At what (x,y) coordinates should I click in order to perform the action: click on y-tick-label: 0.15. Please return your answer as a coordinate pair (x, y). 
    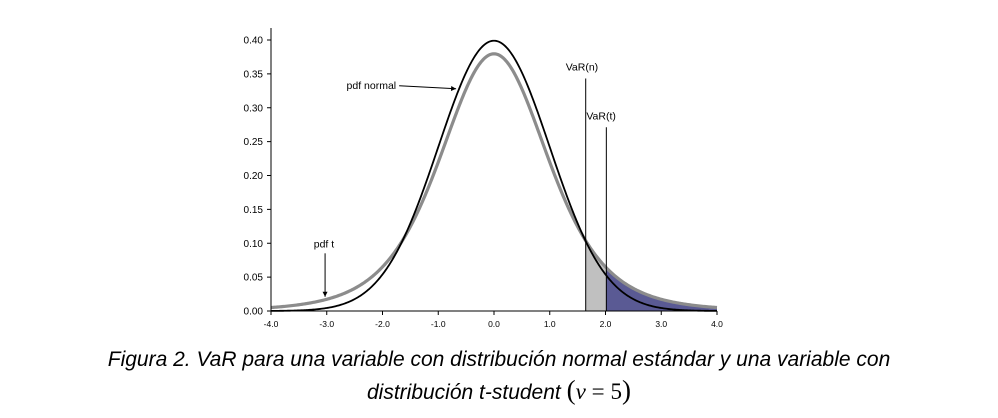
    Looking at the image, I should click on (254, 210).